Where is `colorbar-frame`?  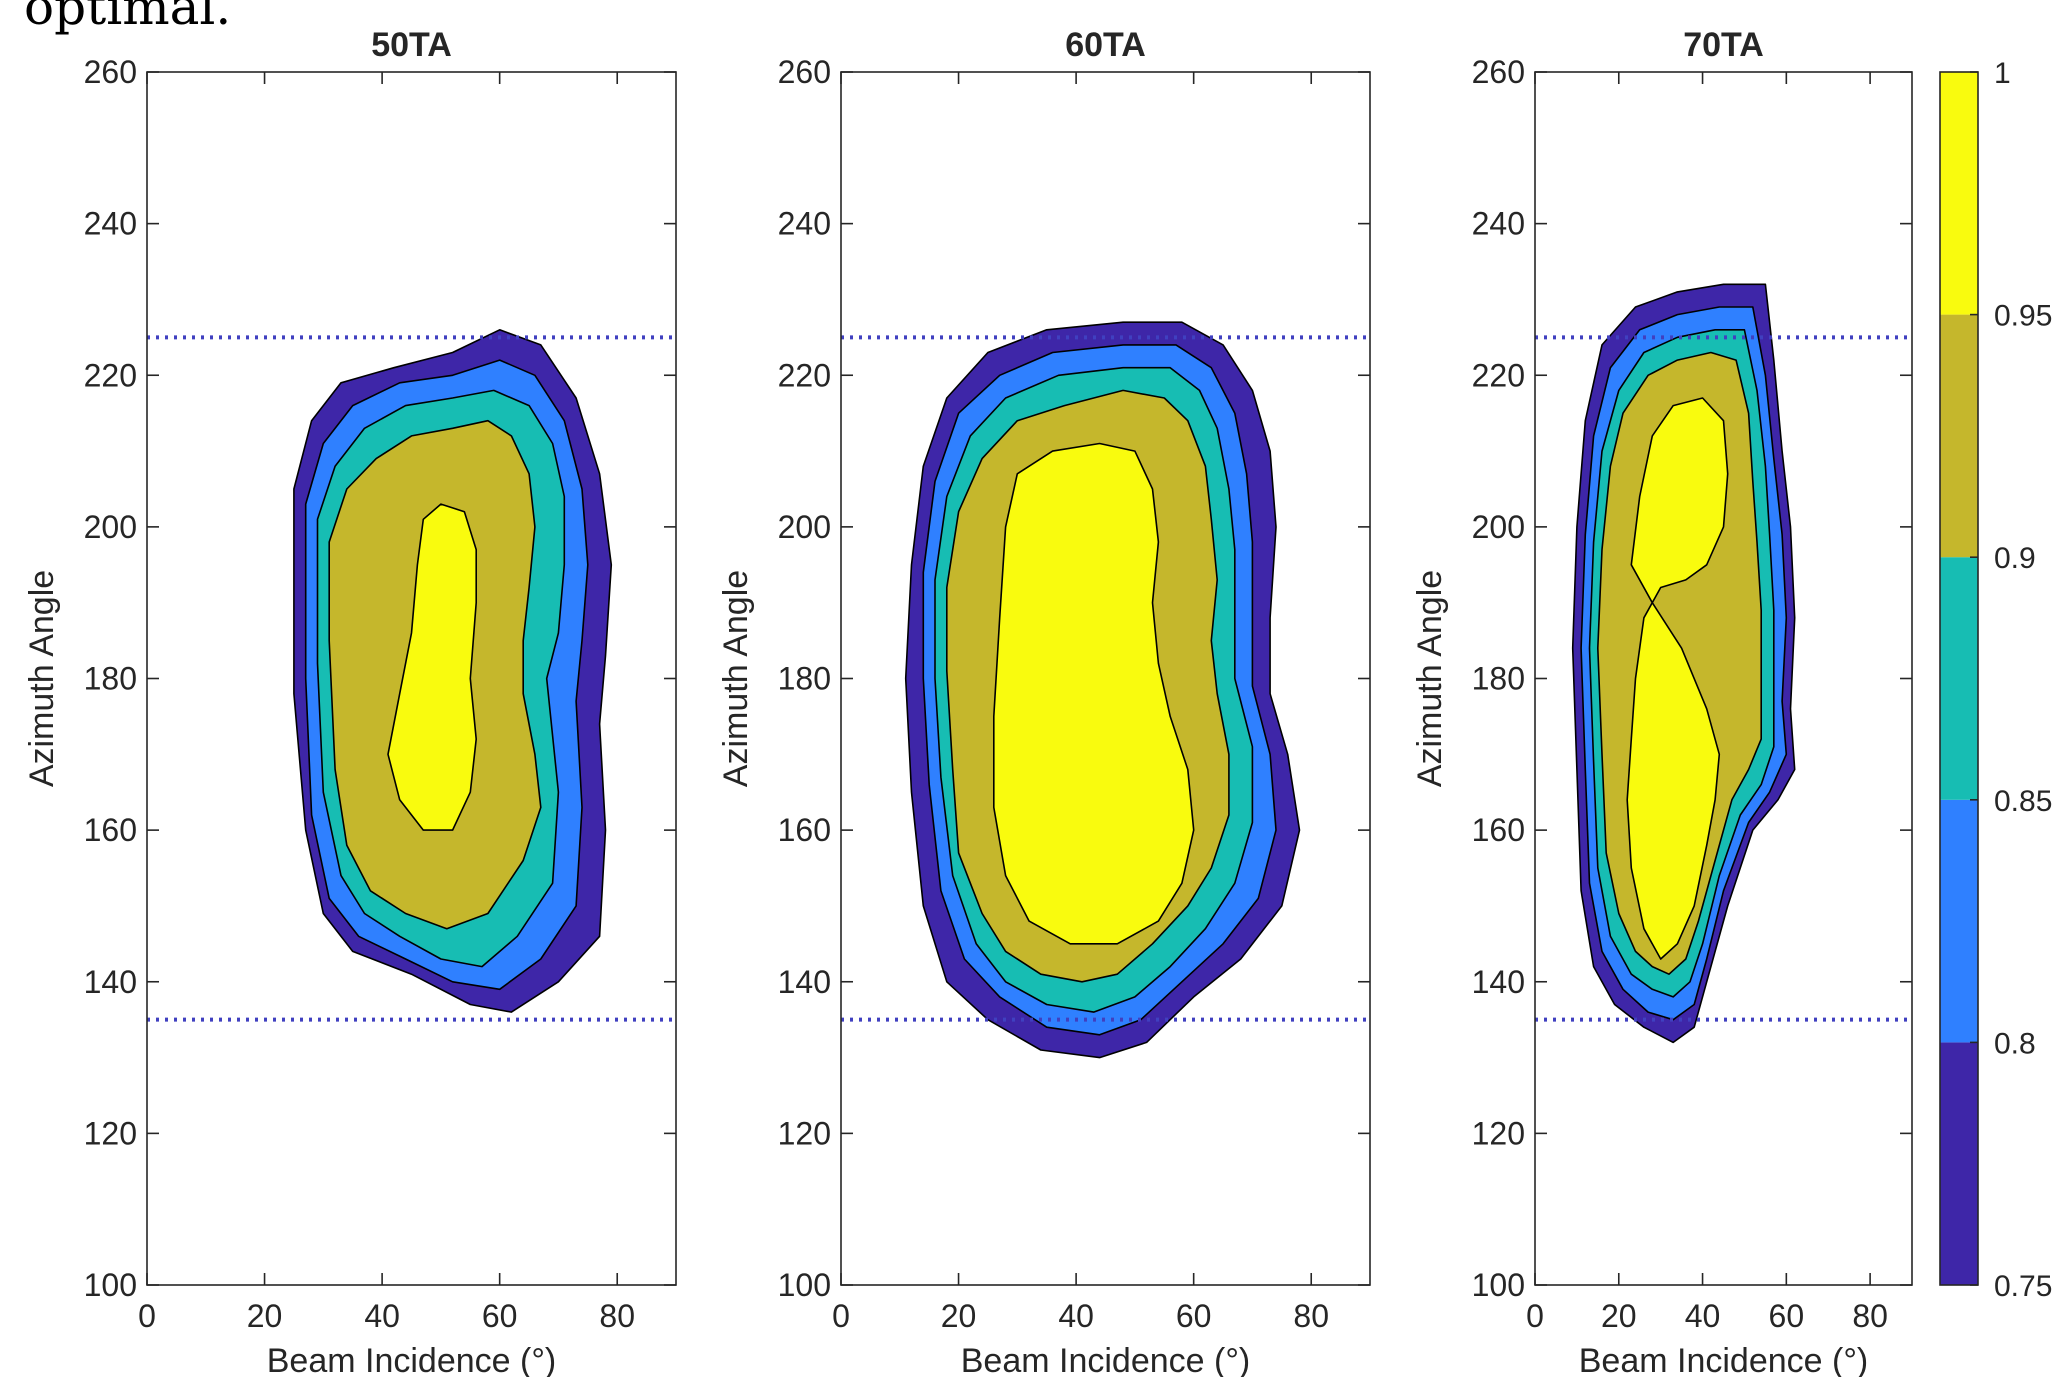 colorbar-frame is located at coordinates (1959, 678).